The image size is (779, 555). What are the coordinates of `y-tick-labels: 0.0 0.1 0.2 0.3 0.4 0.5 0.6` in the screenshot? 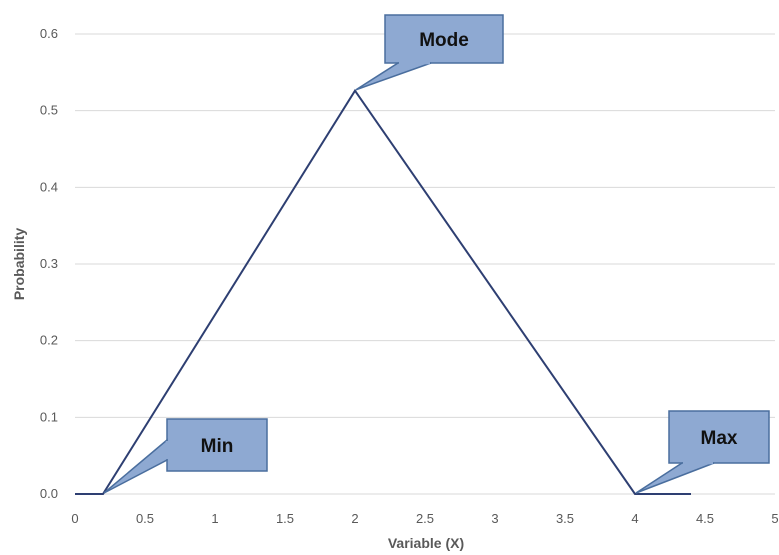 It's located at (49, 263).